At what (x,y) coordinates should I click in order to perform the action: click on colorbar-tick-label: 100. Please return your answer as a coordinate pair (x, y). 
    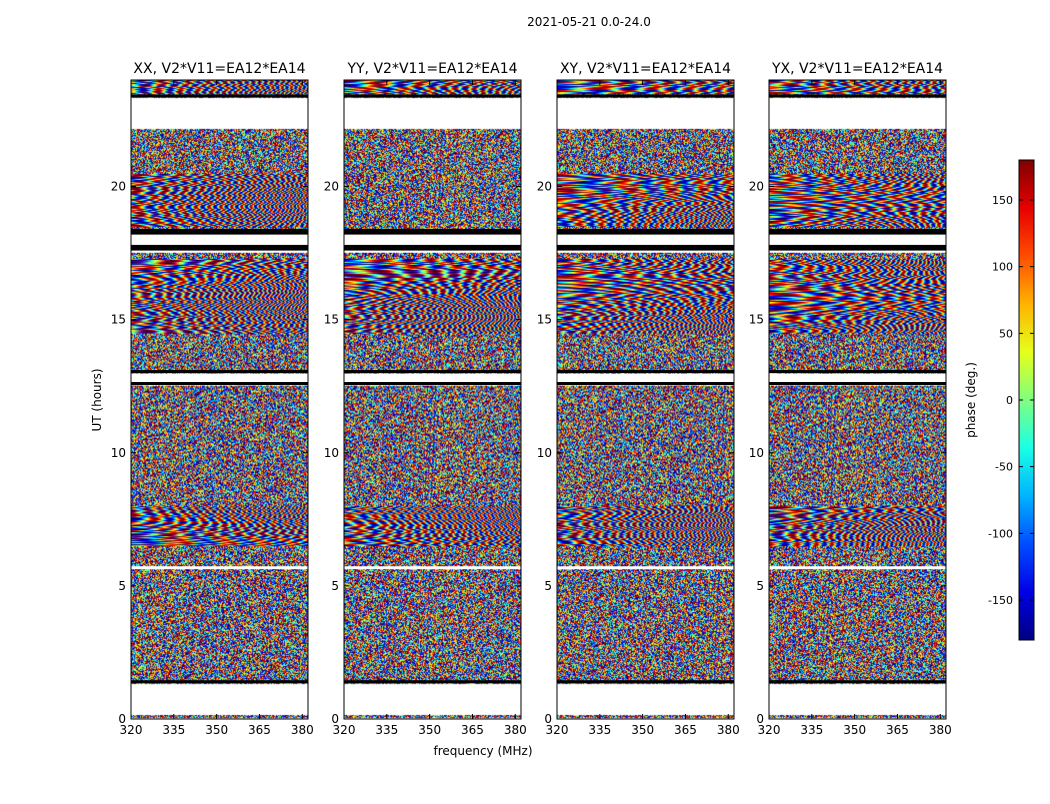
    Looking at the image, I should click on (1002, 267).